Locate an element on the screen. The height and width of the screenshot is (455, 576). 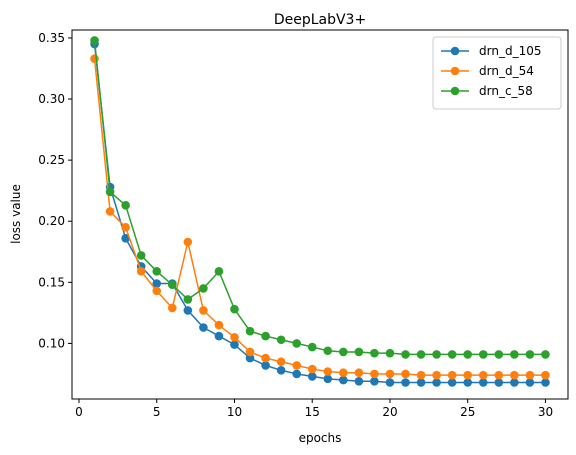
y-tick-label: 0.30 is located at coordinates (51, 99).